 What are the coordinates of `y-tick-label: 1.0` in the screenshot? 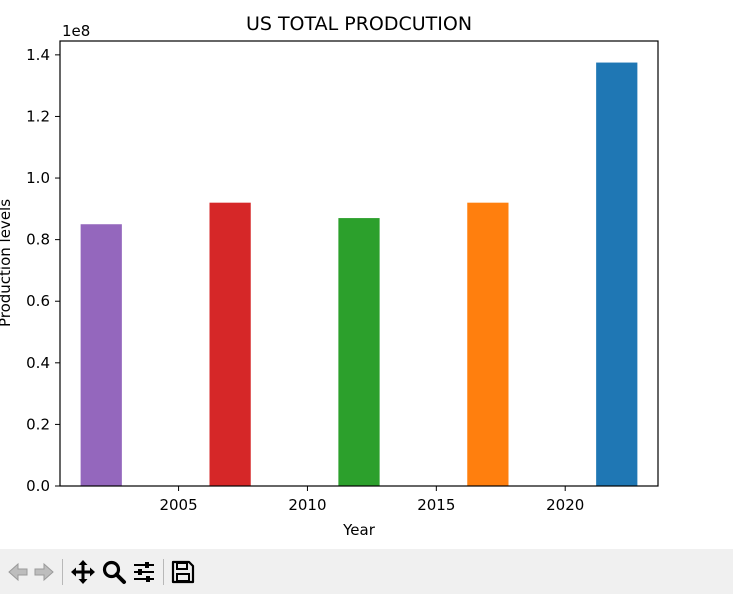 It's located at (38, 178).